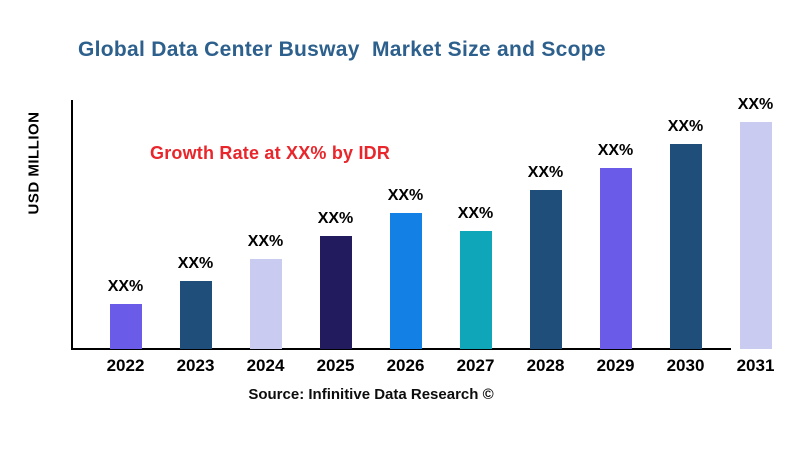  I want to click on bar-value-label-2031: XX%, so click(755, 104).